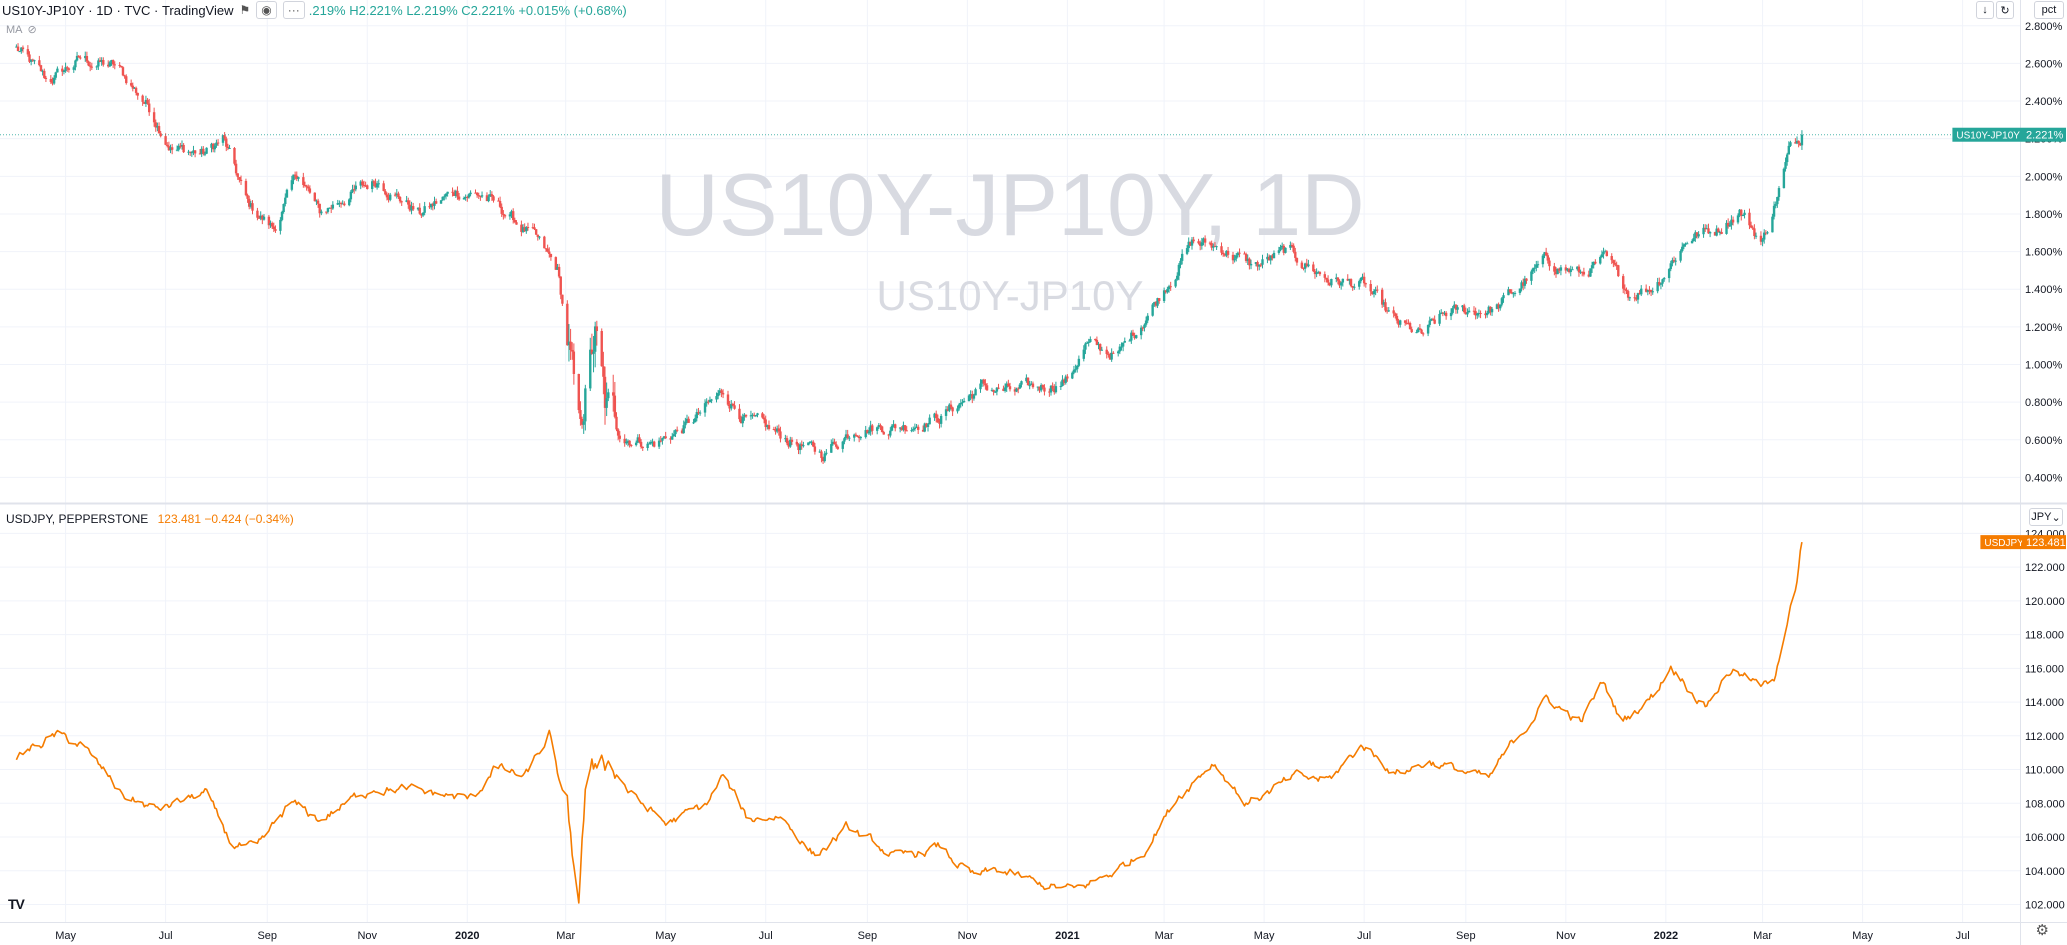 This screenshot has width=2067, height=945. What do you see at coordinates (367, 936) in the screenshot?
I see `time-axis-label: Nov` at bounding box center [367, 936].